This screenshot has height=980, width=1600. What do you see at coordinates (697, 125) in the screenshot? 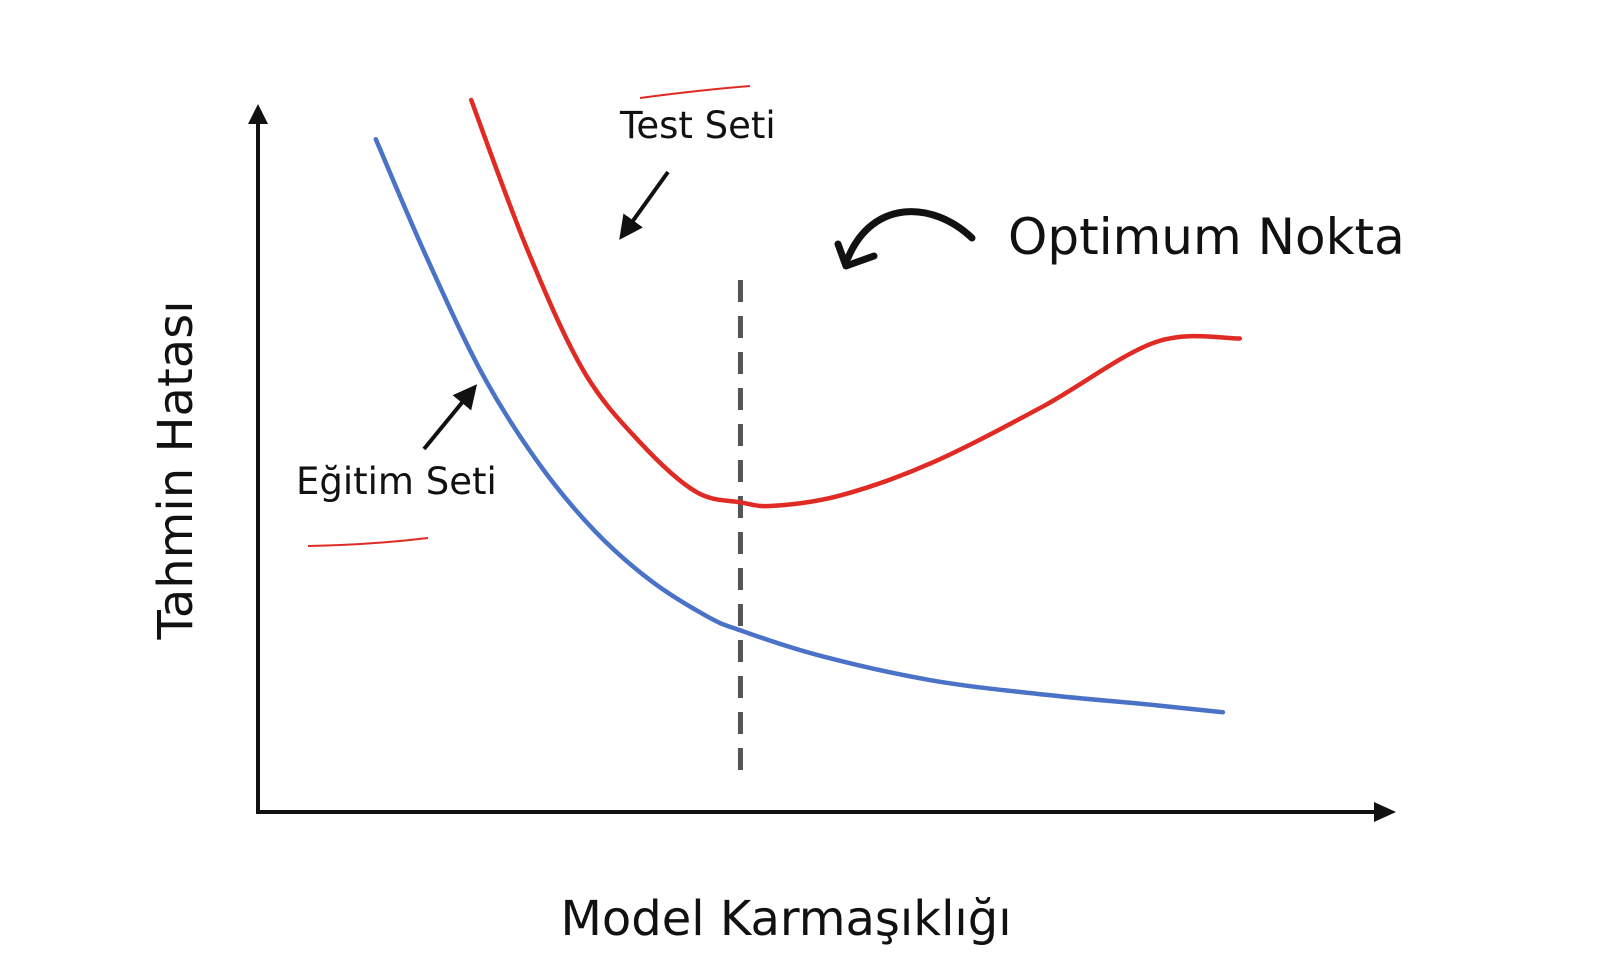
I see `legend-label-test-set: Test Seti` at bounding box center [697, 125].